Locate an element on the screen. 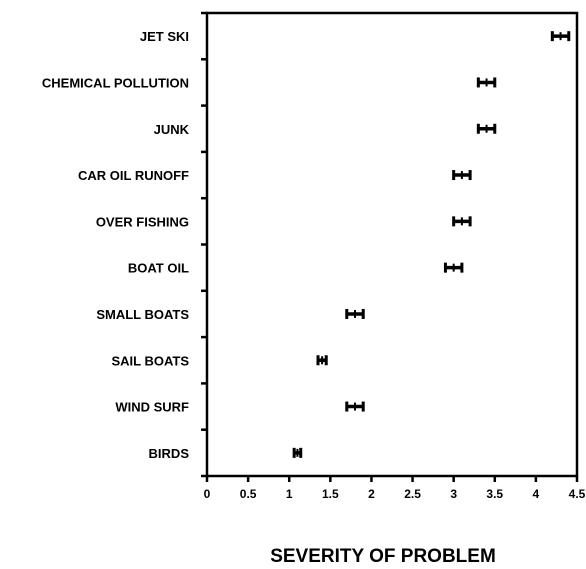 This screenshot has height=569, width=586. x-tick-label: 2 is located at coordinates (371, 494).